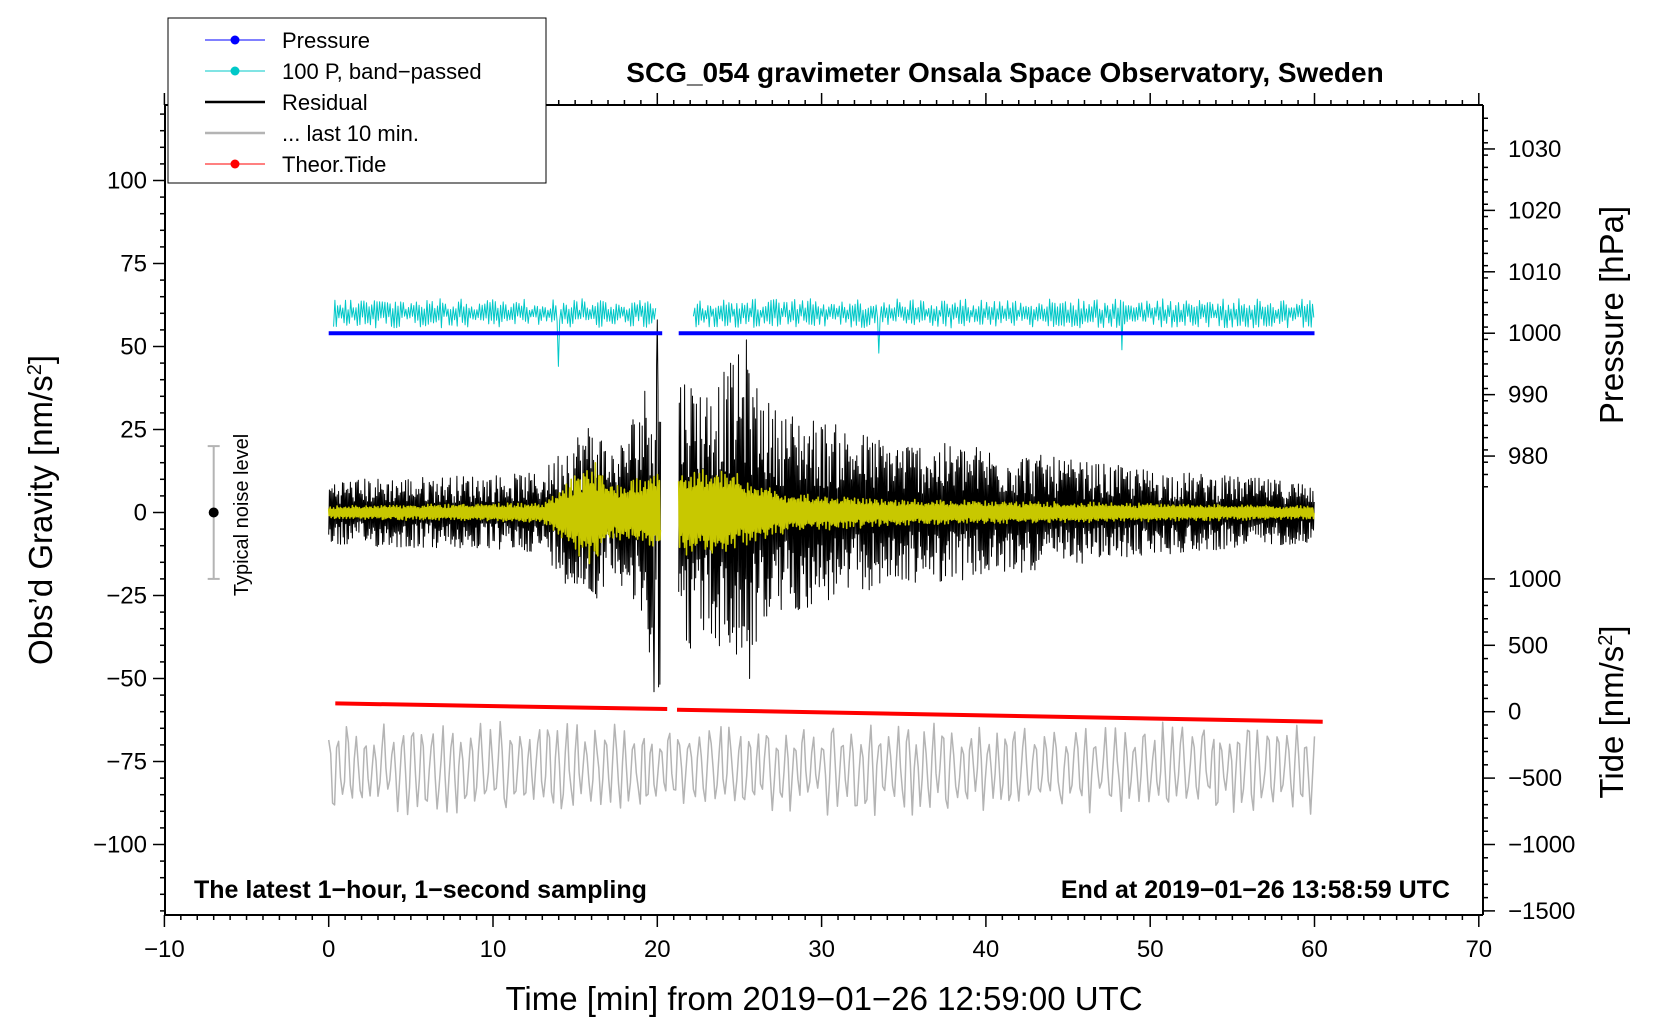 This screenshot has width=1660, height=1020. Describe the element at coordinates (1528, 395) in the screenshot. I see `pressure-tick-label: 990` at that location.